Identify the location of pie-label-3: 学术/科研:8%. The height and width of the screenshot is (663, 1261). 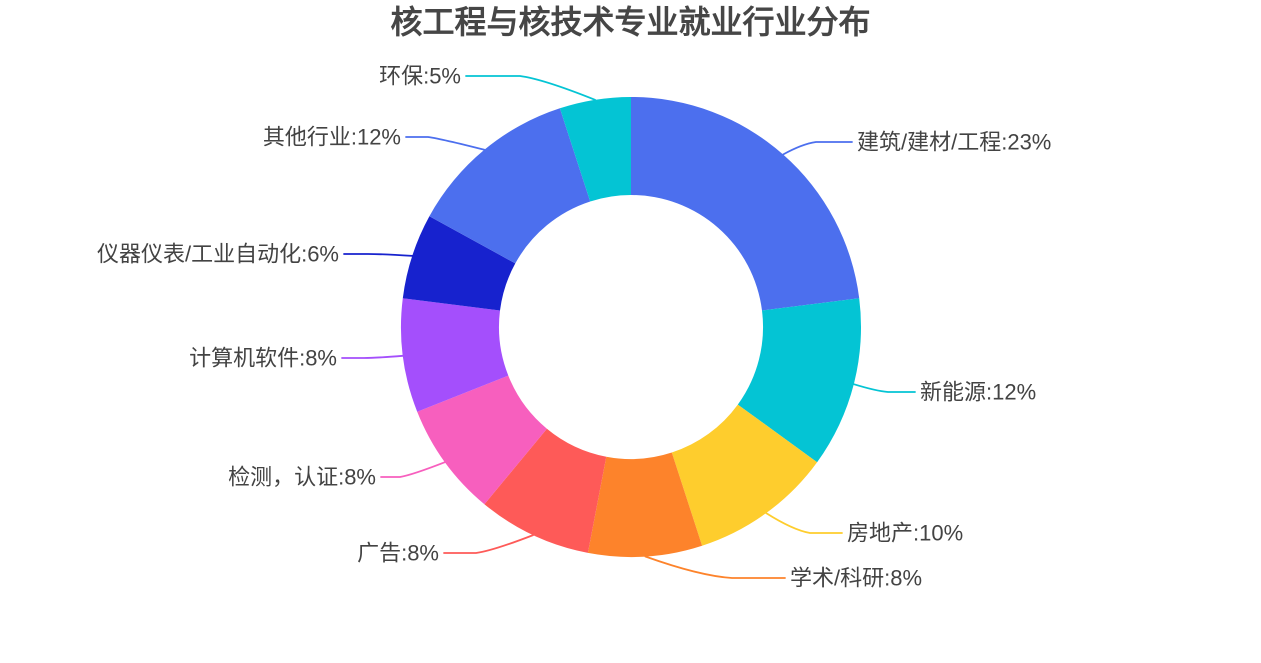
(856, 578).